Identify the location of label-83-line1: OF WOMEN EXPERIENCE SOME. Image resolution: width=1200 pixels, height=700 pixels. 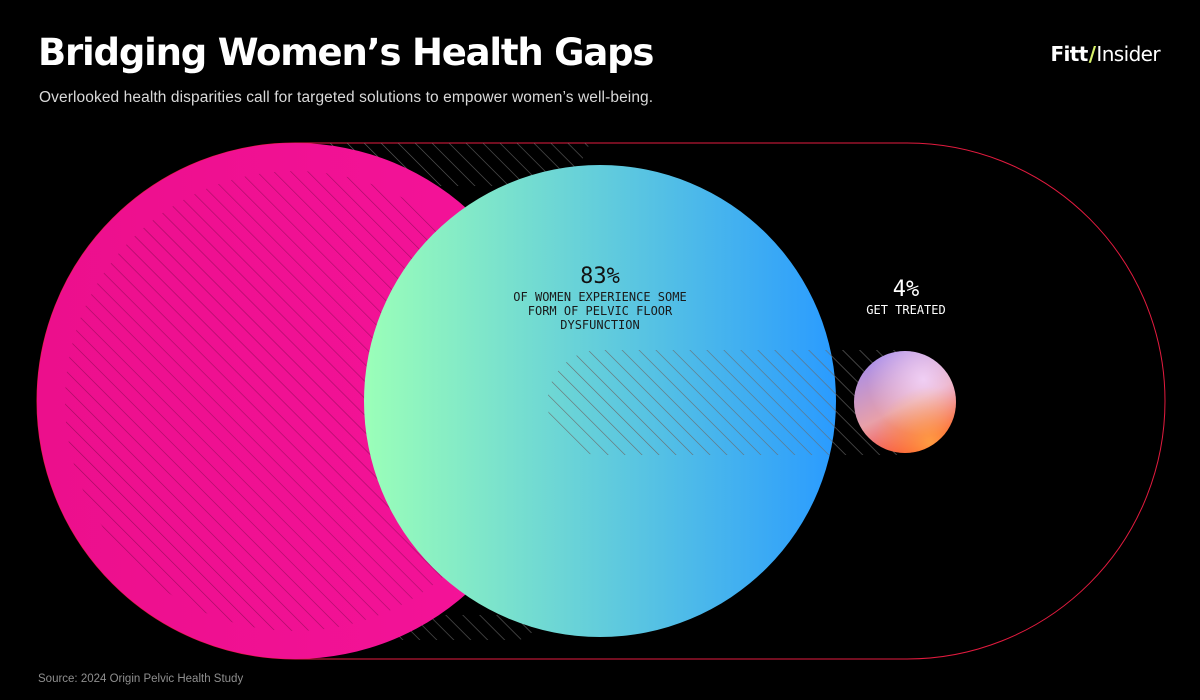
(599, 297).